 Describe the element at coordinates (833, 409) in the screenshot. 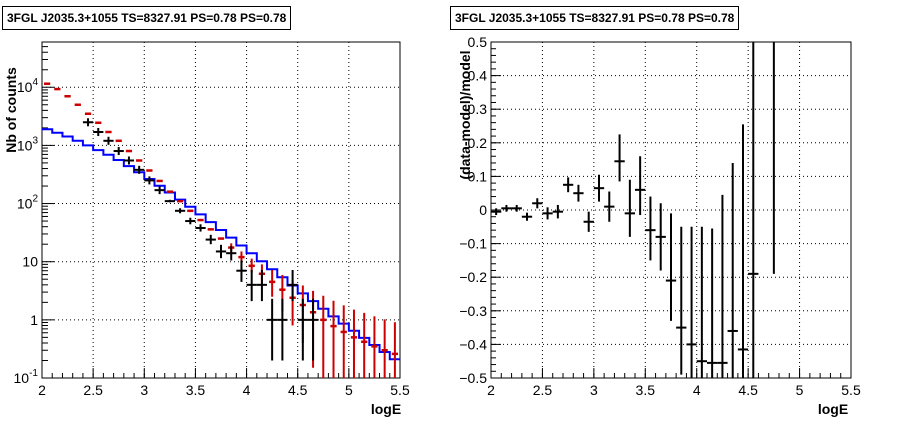

I see `right-x-axis-label: logE` at that location.